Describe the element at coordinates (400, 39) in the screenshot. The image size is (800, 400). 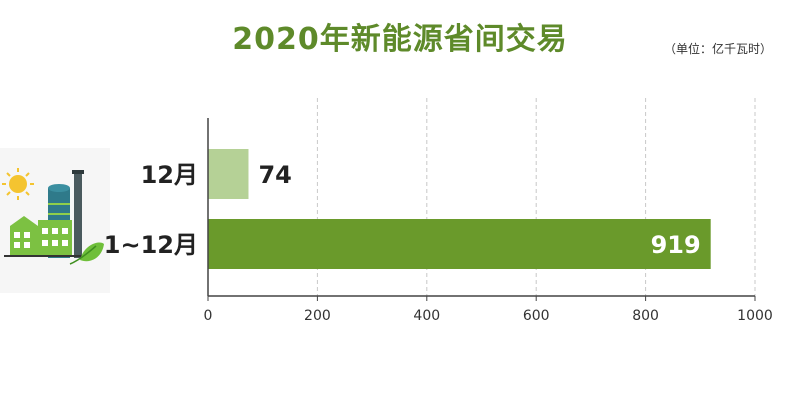
I see `chart-title: 2020年新能源省间交易` at that location.